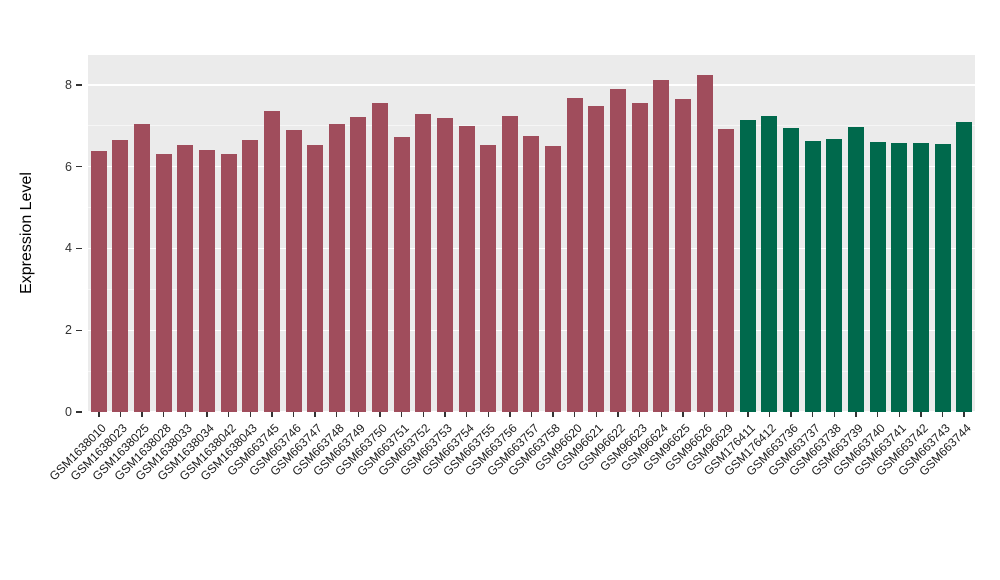 The width and height of the screenshot is (1000, 580). What do you see at coordinates (68, 248) in the screenshot?
I see `y-tick-label: 4` at bounding box center [68, 248].